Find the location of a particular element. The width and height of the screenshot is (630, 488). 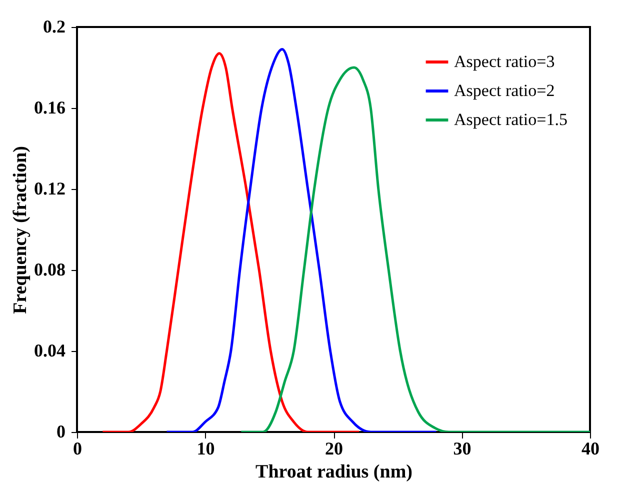

y-tick-label: 0.16 is located at coordinates (50, 108).